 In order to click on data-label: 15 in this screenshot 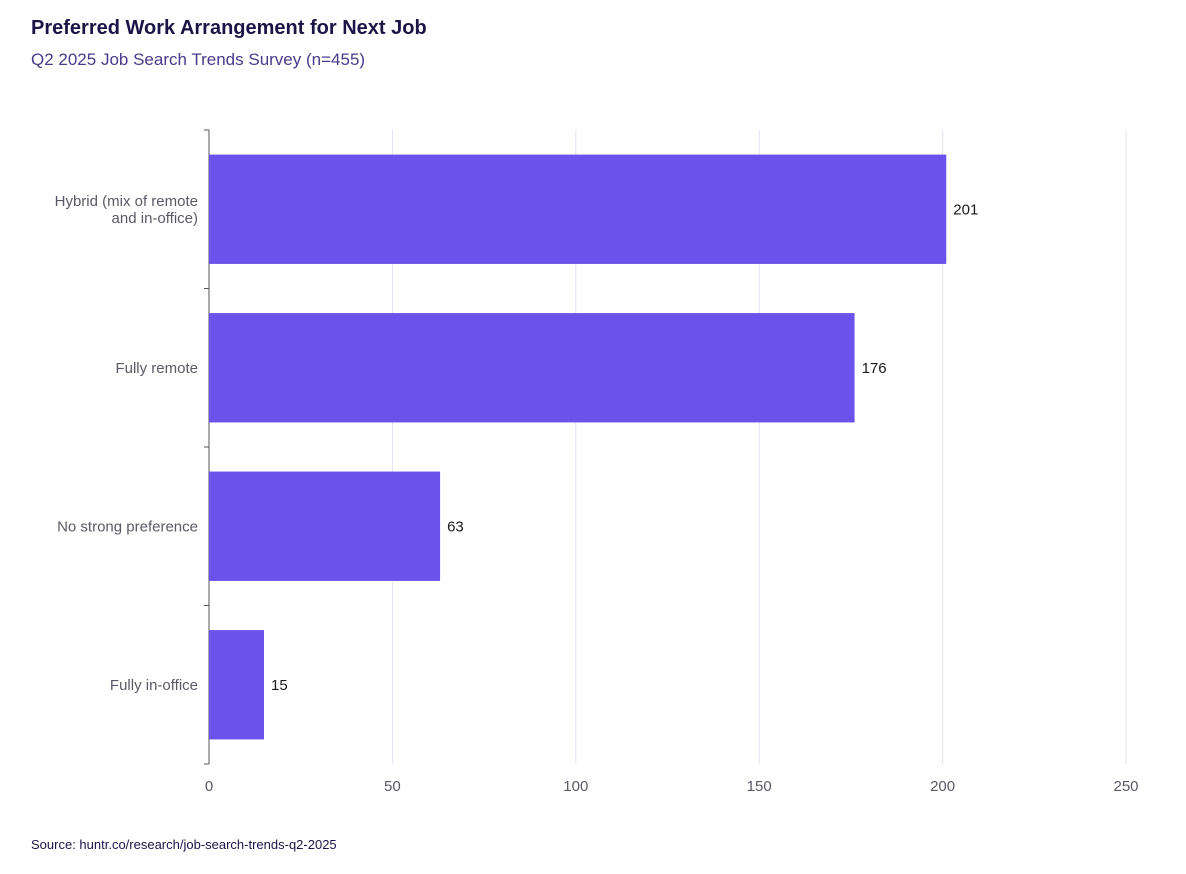, I will do `click(279, 685)`.